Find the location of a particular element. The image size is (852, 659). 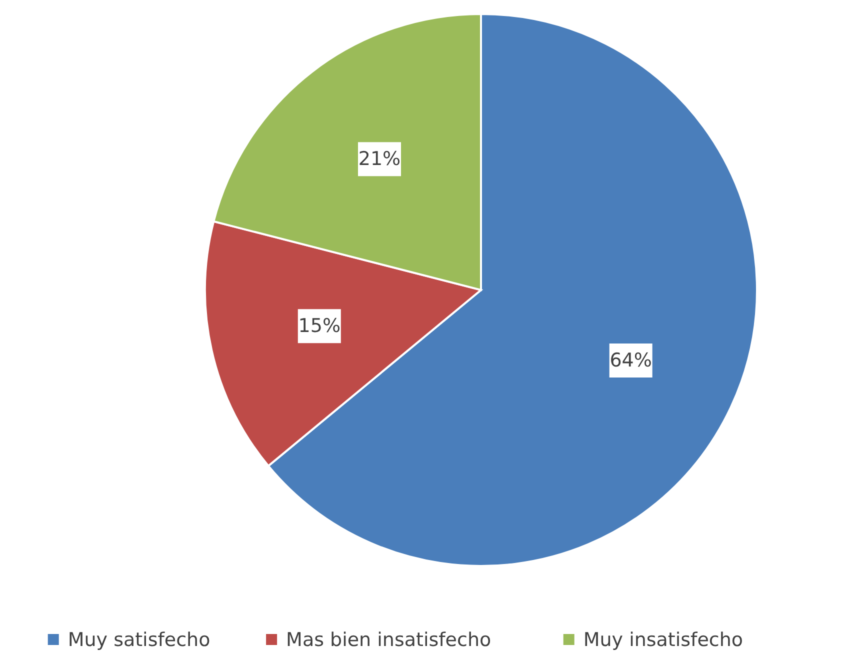

legend-label: Muy insatisfecho is located at coordinates (663, 640).